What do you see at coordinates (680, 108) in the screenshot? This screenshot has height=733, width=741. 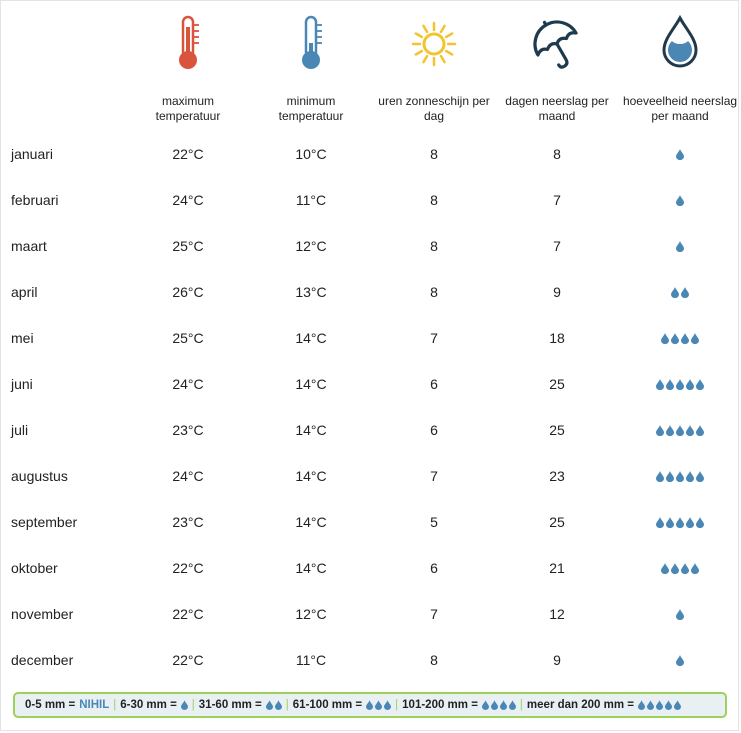 I see `header-rain-amount: hoeveelheid neerslag per maand` at bounding box center [680, 108].